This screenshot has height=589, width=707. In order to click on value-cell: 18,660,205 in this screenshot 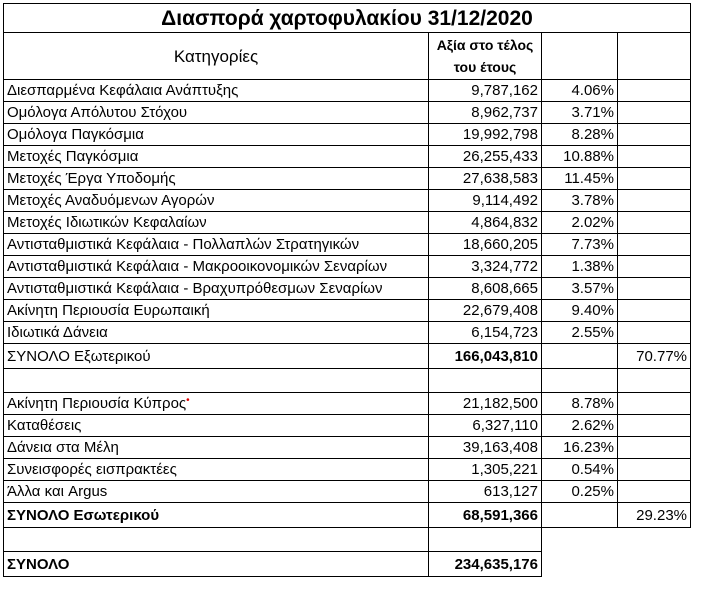, I will do `click(485, 244)`.